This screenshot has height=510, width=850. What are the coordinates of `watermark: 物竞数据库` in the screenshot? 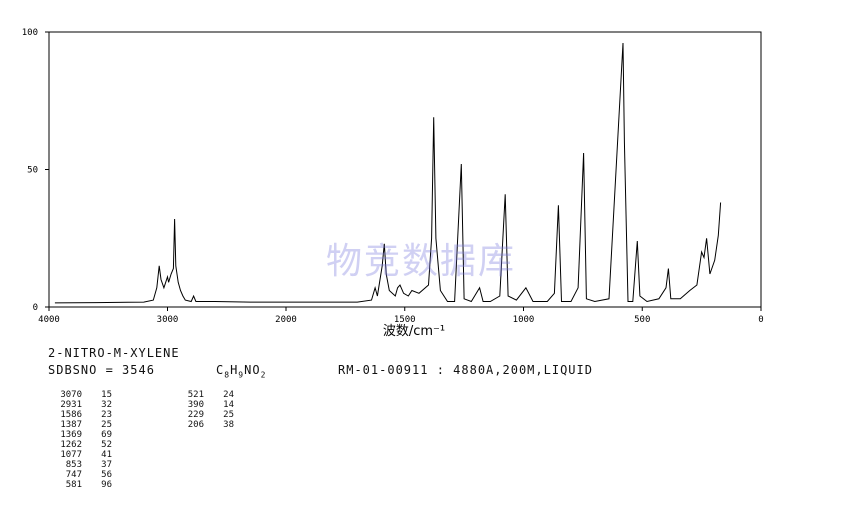 It's located at (421, 261).